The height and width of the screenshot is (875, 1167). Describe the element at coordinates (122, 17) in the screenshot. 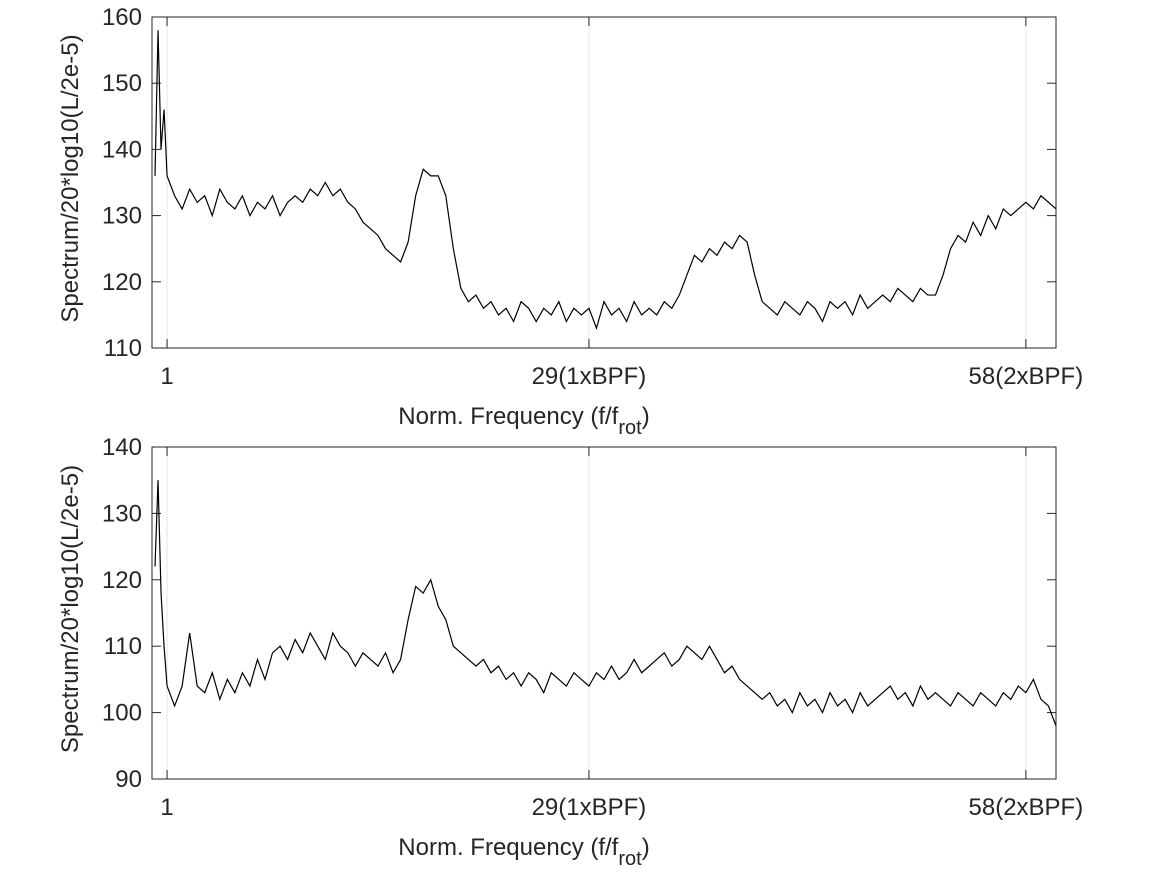

I see `y-tick-label: 160` at that location.